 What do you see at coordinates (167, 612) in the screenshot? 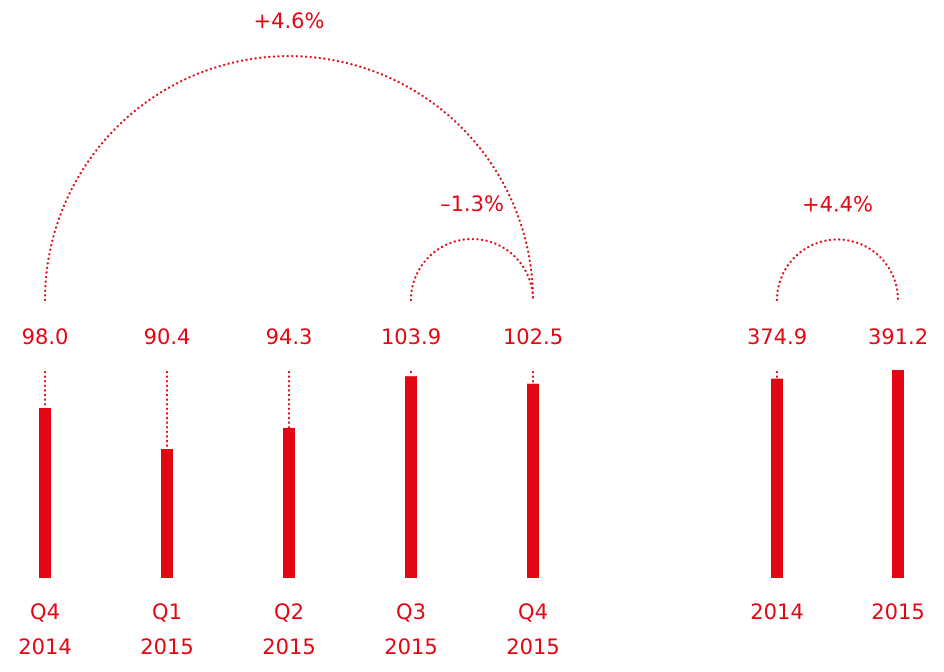
I see `category-label: Q1` at bounding box center [167, 612].